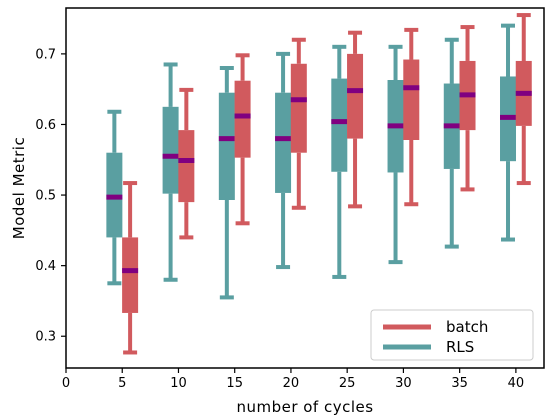 The image size is (550, 417). Describe the element at coordinates (347, 383) in the screenshot. I see `x-tick-label: 25` at that location.